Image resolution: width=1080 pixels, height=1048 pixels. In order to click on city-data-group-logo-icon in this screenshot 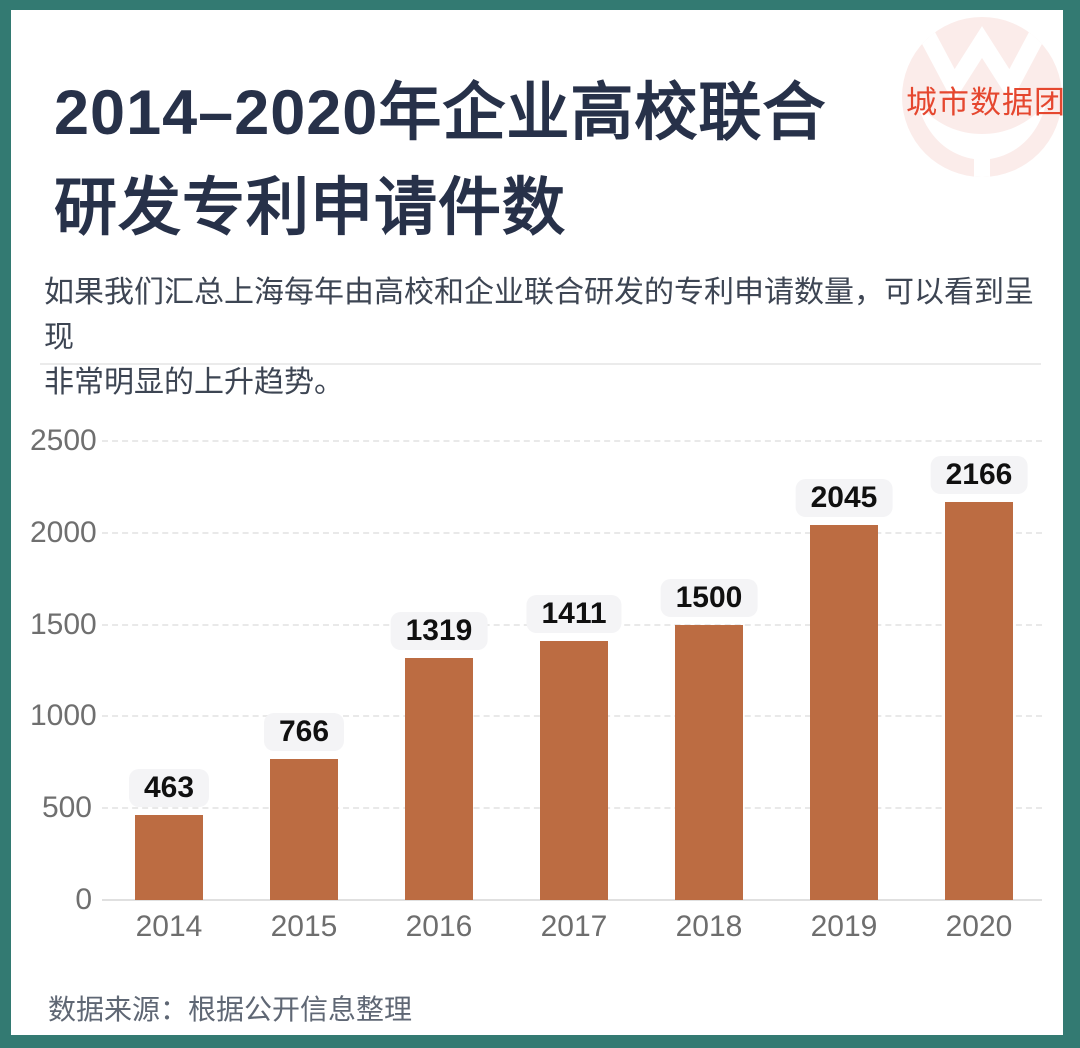, I will do `click(982, 97)`.